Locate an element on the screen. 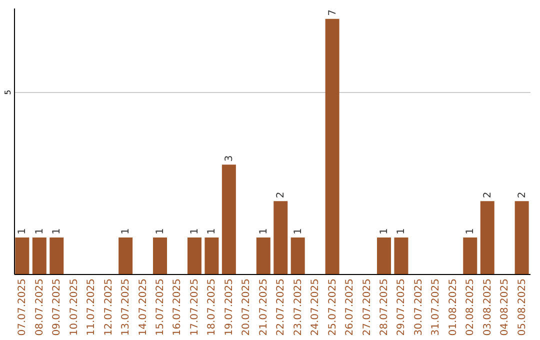 This screenshot has height=340, width=540. data-label: 3 is located at coordinates (229, 158).